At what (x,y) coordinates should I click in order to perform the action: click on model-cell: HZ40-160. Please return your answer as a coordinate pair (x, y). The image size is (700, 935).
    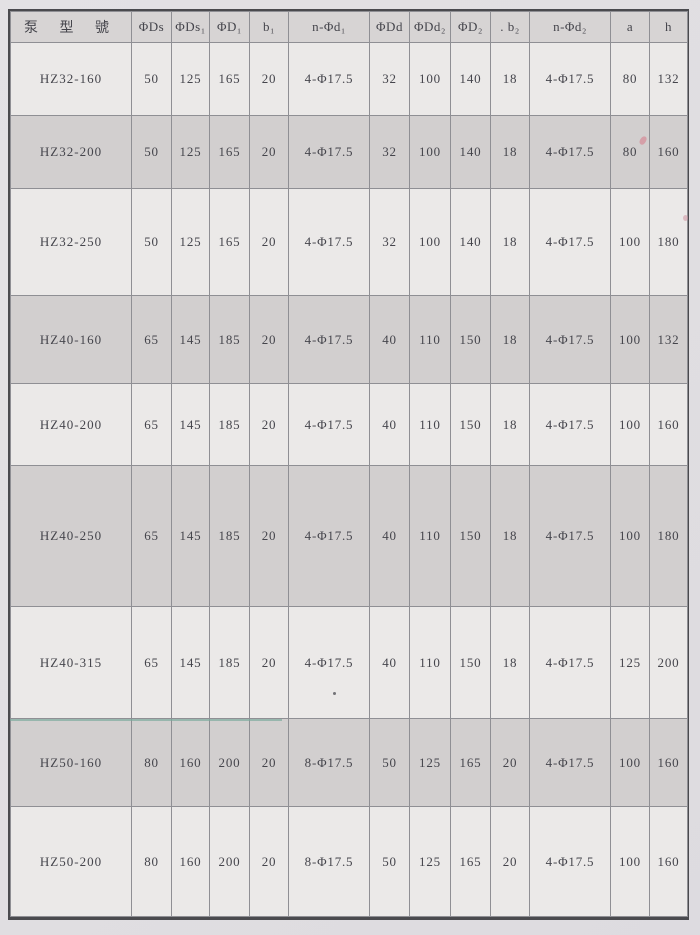
    Looking at the image, I should click on (71, 339).